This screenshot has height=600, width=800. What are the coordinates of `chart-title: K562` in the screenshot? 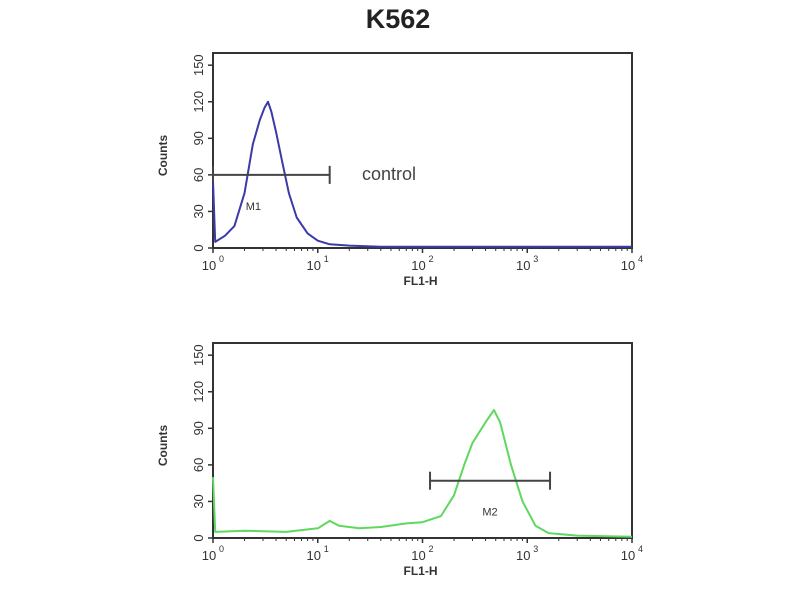 It's located at (398, 19).